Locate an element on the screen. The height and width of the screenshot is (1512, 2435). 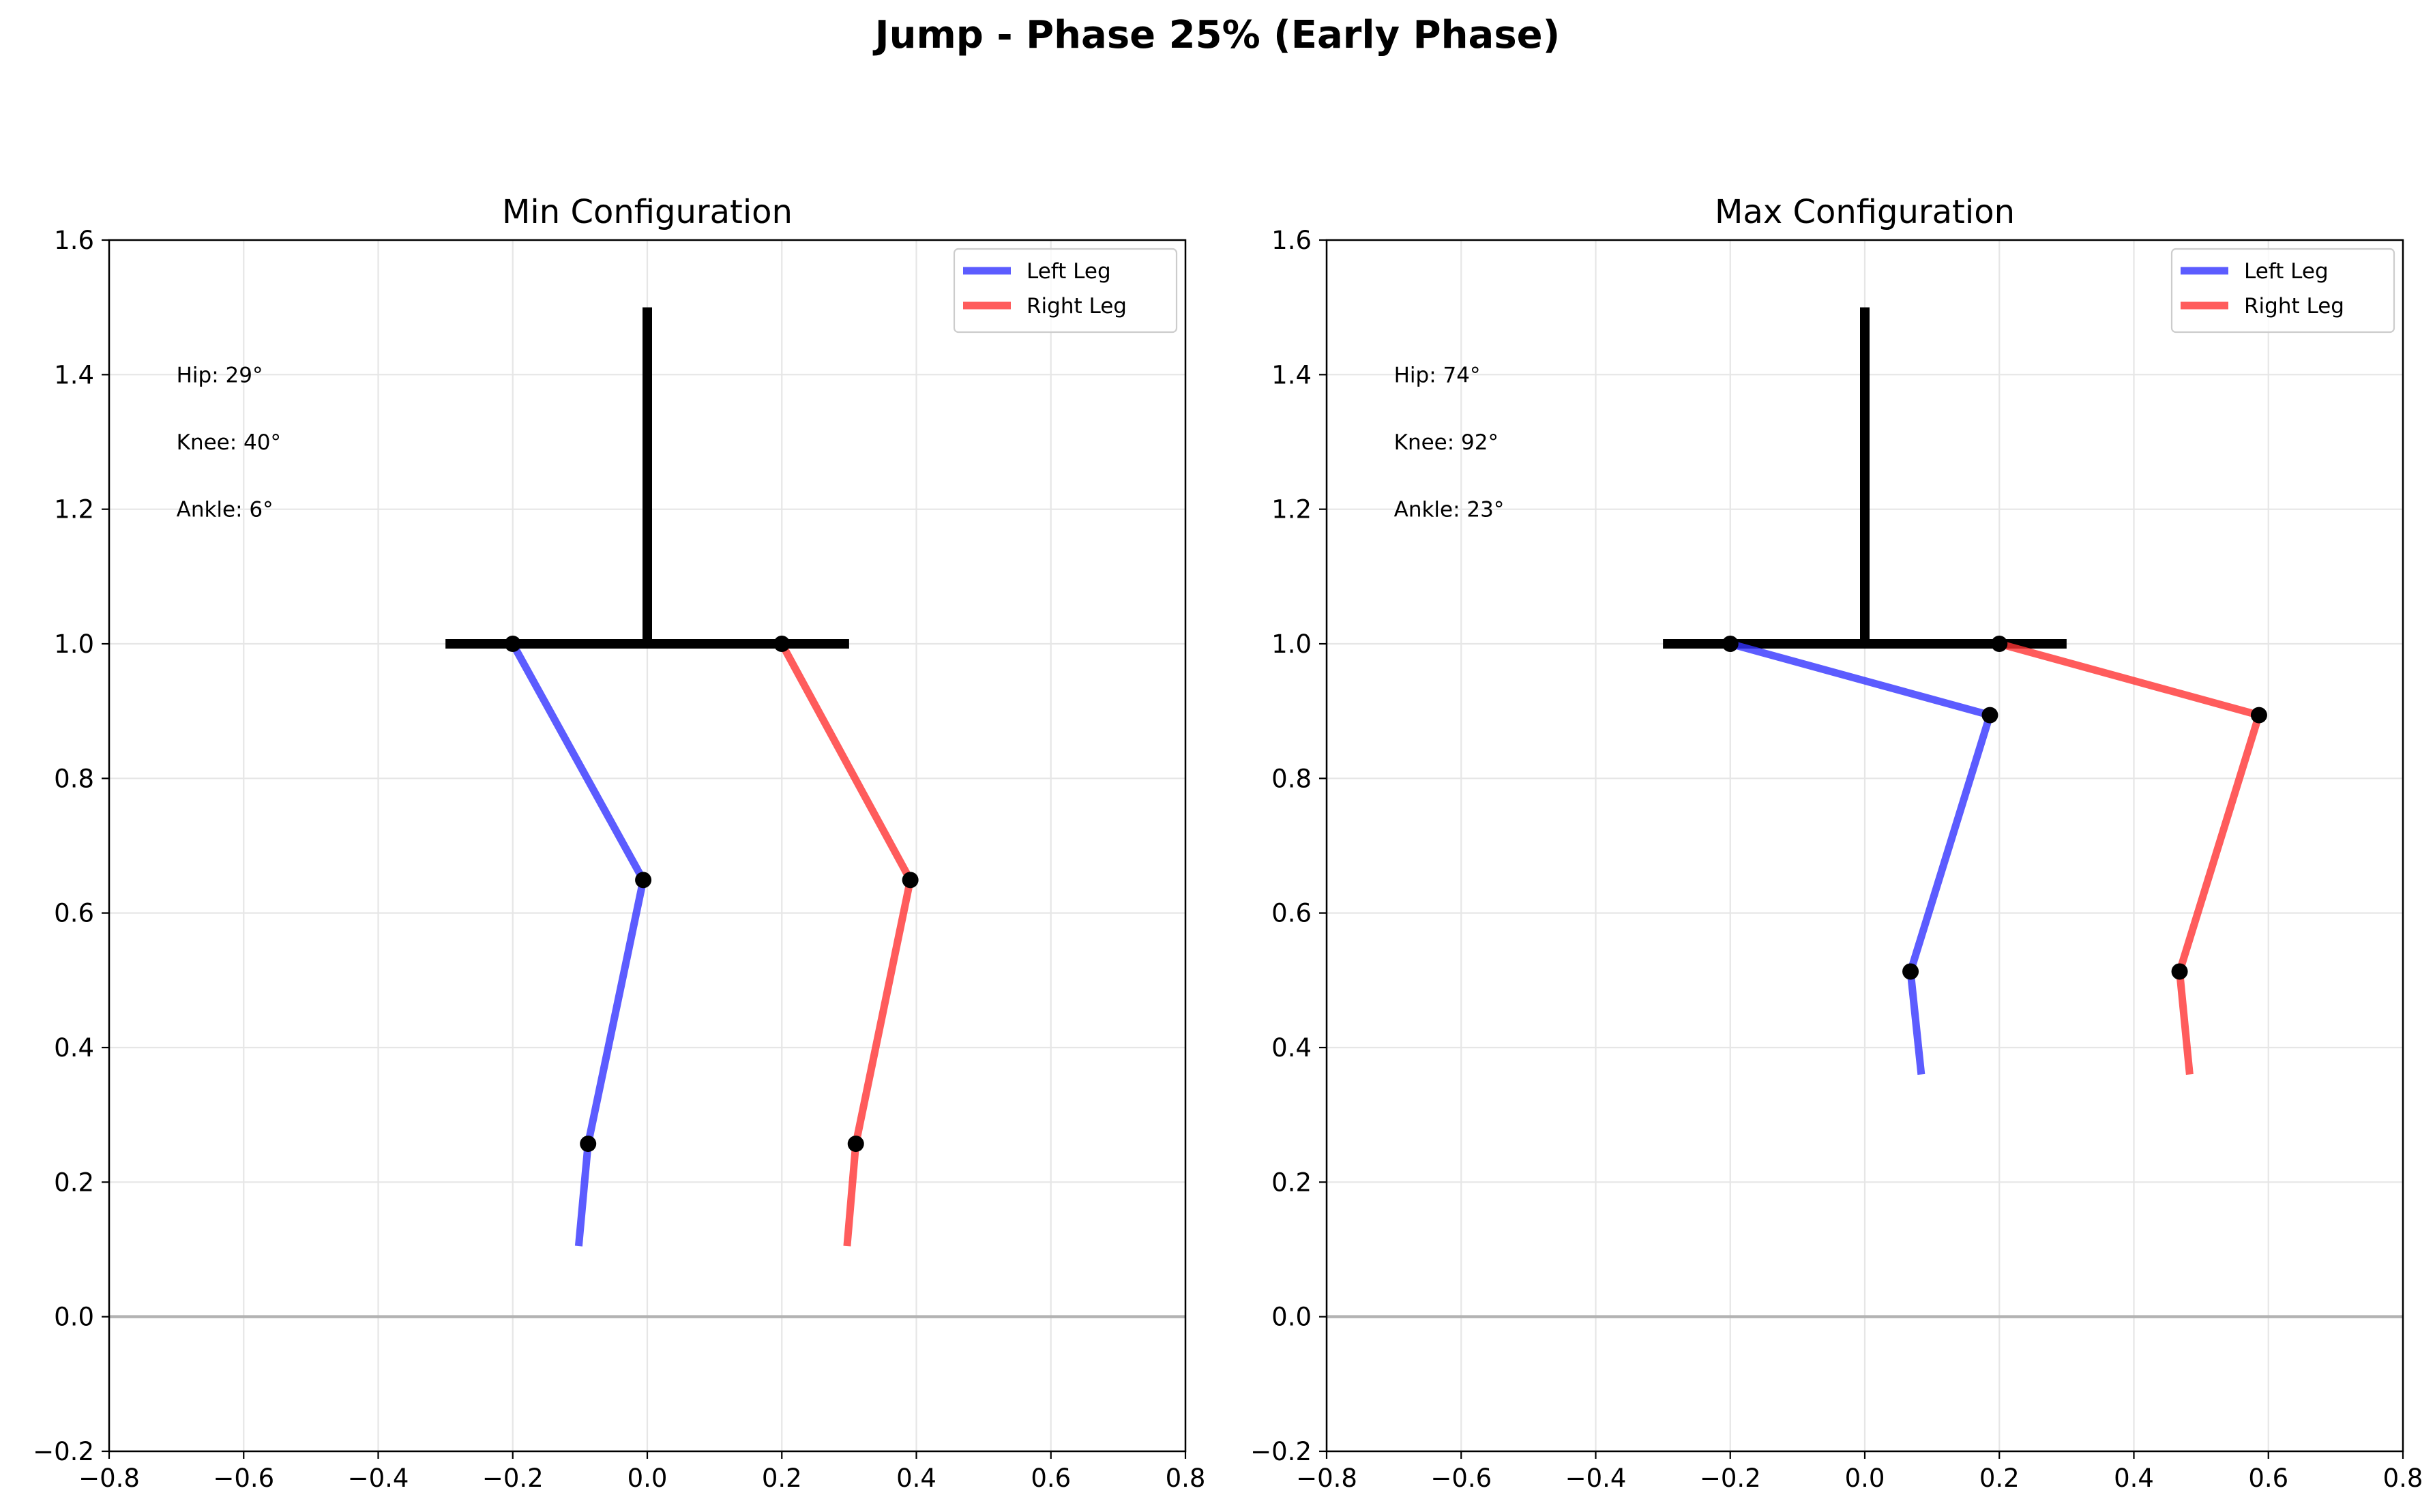
joint-angle-annotation: Ankle: 23° is located at coordinates (1449, 510).